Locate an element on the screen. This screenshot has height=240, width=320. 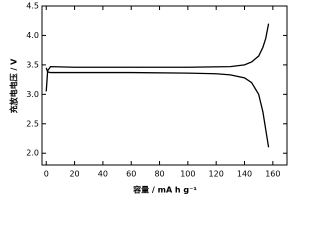
x-tick-label: 40 is located at coordinates (103, 174).